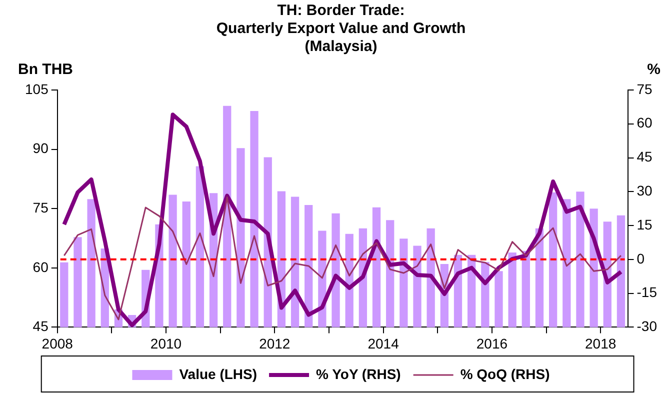 This screenshot has height=402, width=670. I want to click on y-tick-label: 60, so click(40, 266).